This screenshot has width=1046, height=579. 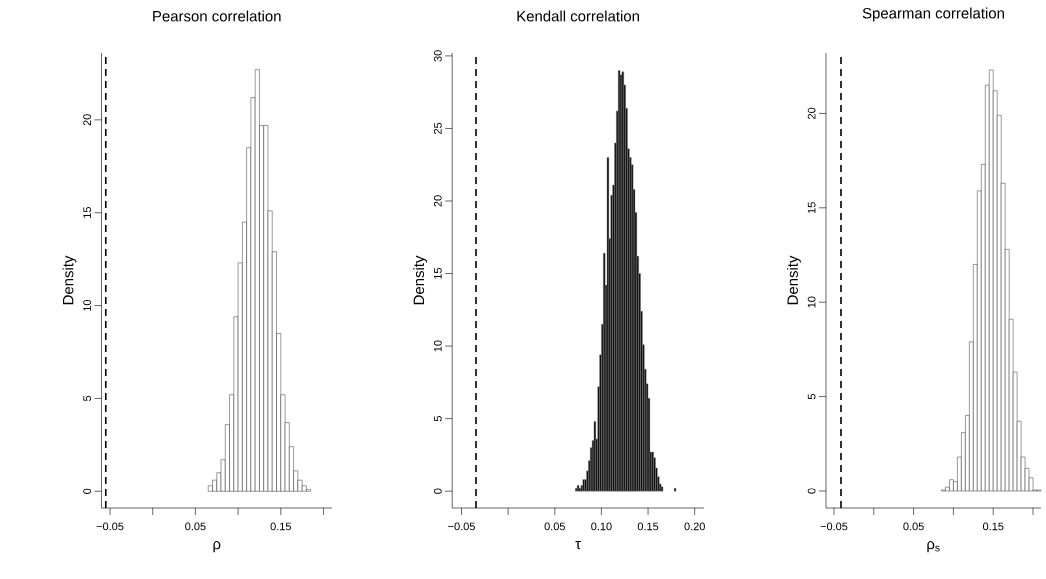 What do you see at coordinates (601, 526) in the screenshot?
I see `x-tick-label: 0.10` at bounding box center [601, 526].